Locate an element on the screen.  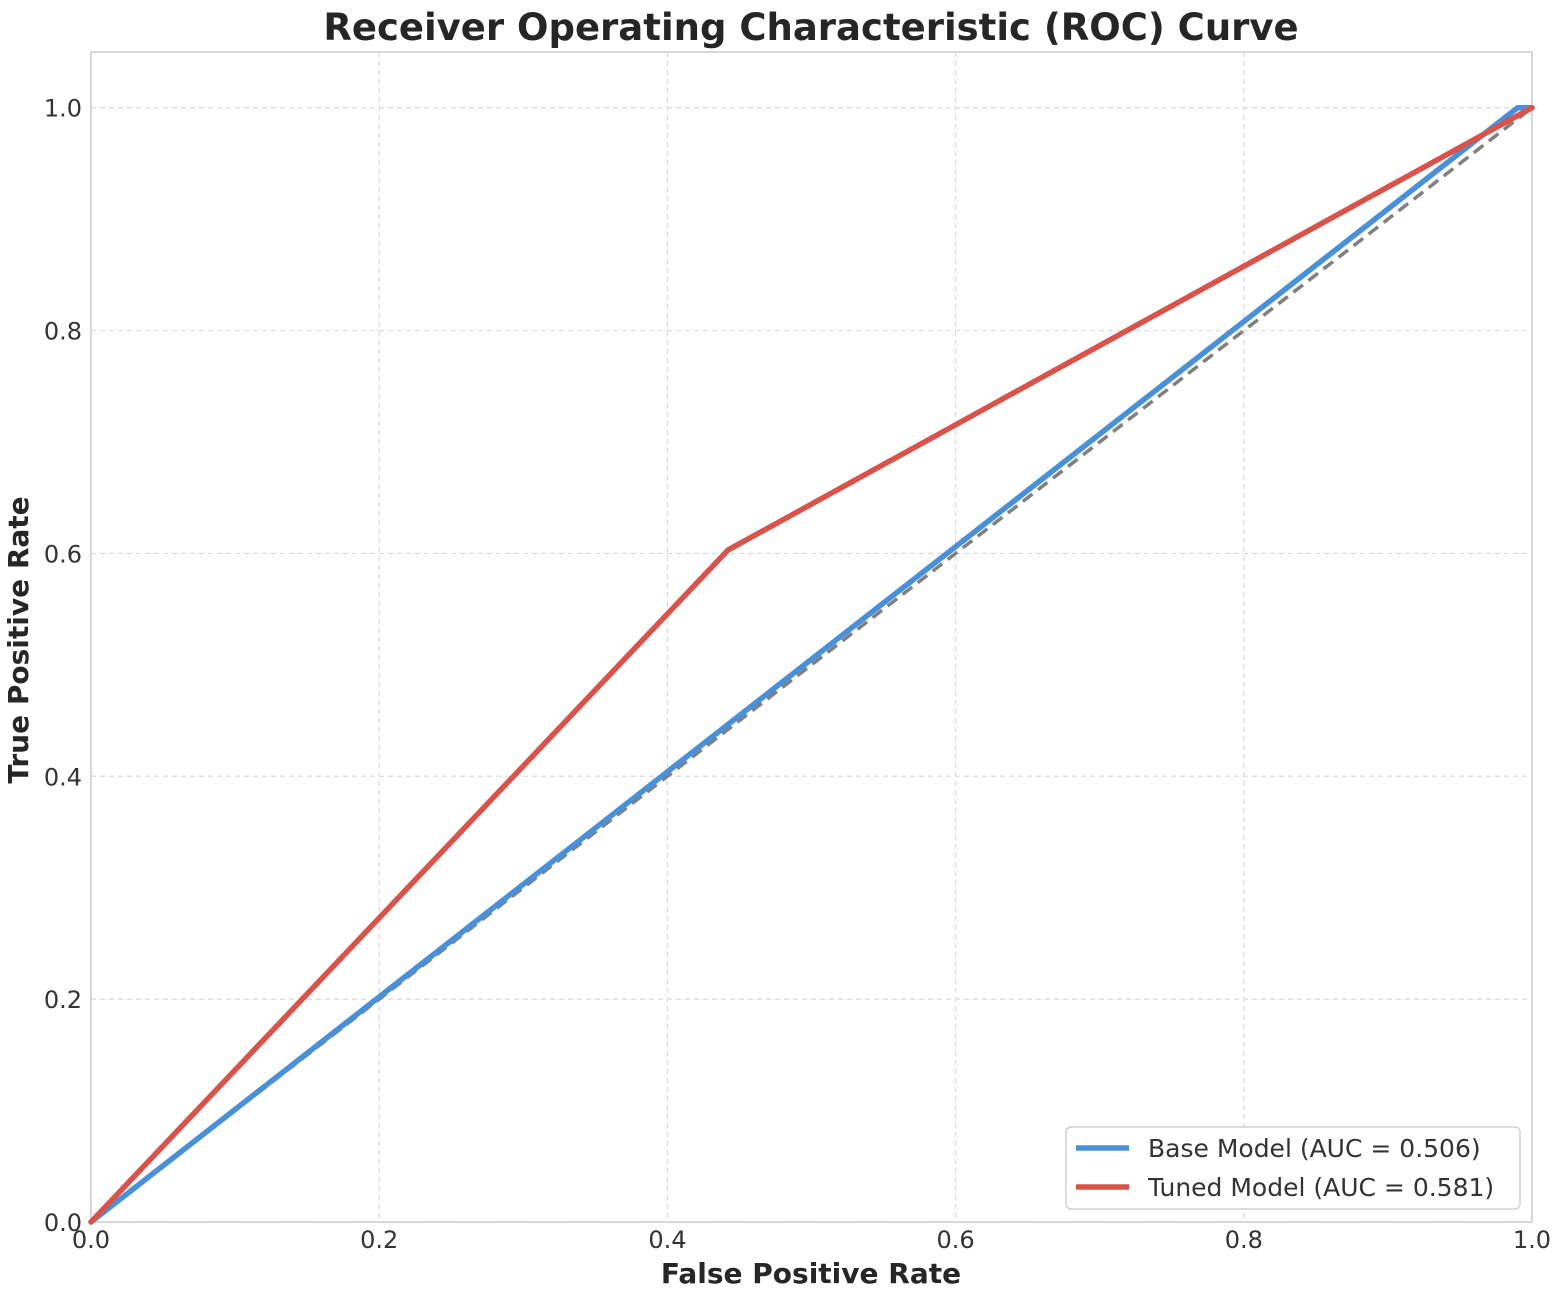
x-tick-label: 0.4 is located at coordinates (667, 1240).